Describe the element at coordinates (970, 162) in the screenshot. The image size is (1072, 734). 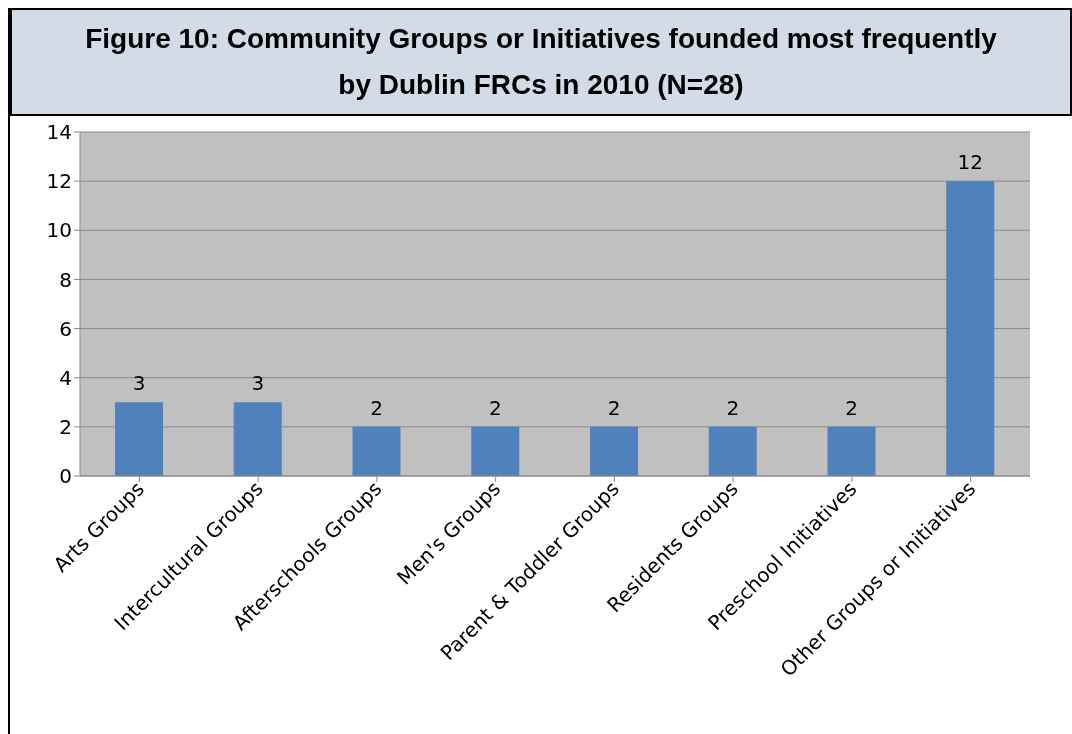
I see `data-label: 12` at that location.